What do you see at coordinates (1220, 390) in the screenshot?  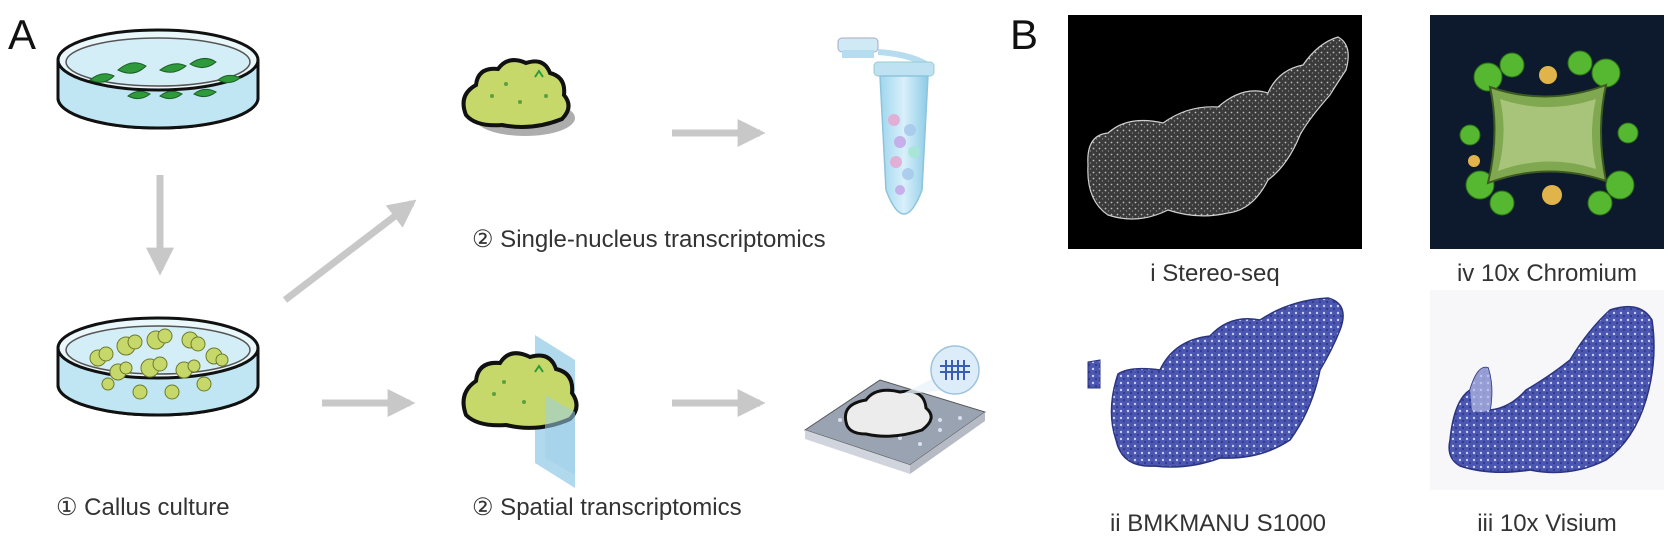 I see `bmkmanu-s1000-image` at bounding box center [1220, 390].